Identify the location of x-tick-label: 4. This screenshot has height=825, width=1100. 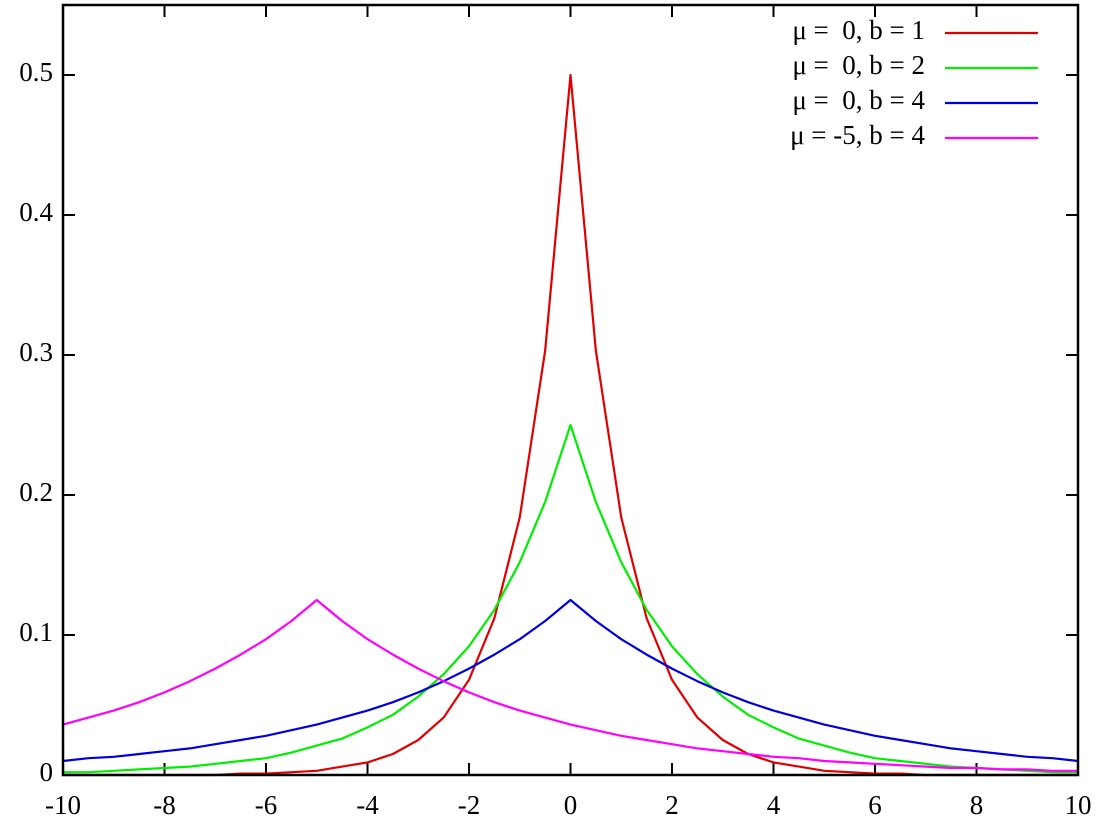
(774, 805).